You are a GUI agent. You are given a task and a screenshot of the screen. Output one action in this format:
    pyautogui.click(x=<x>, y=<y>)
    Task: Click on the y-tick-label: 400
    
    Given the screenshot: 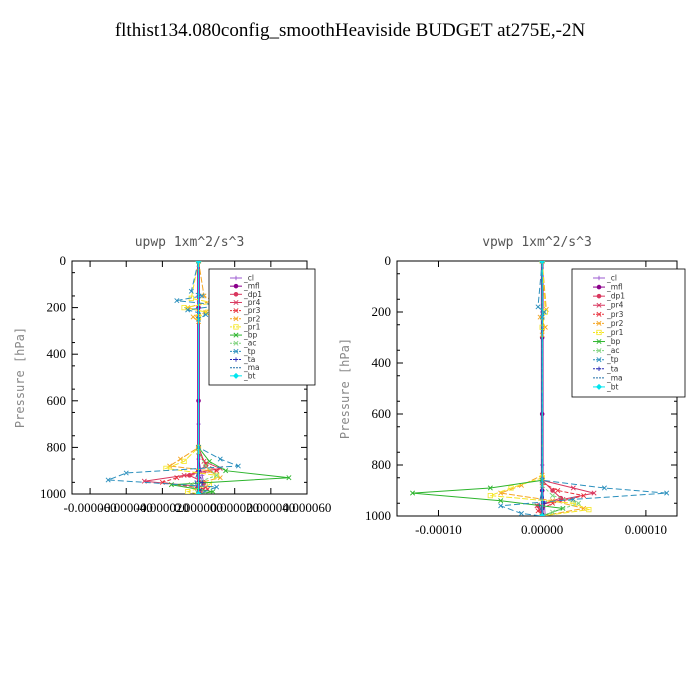 What is the action you would take?
    pyautogui.click(x=57, y=353)
    